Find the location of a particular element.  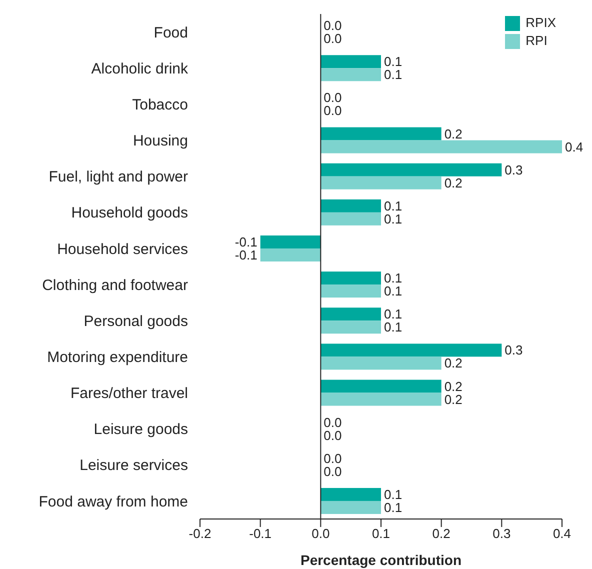

y-tick-label: Household services is located at coordinates (122, 249).